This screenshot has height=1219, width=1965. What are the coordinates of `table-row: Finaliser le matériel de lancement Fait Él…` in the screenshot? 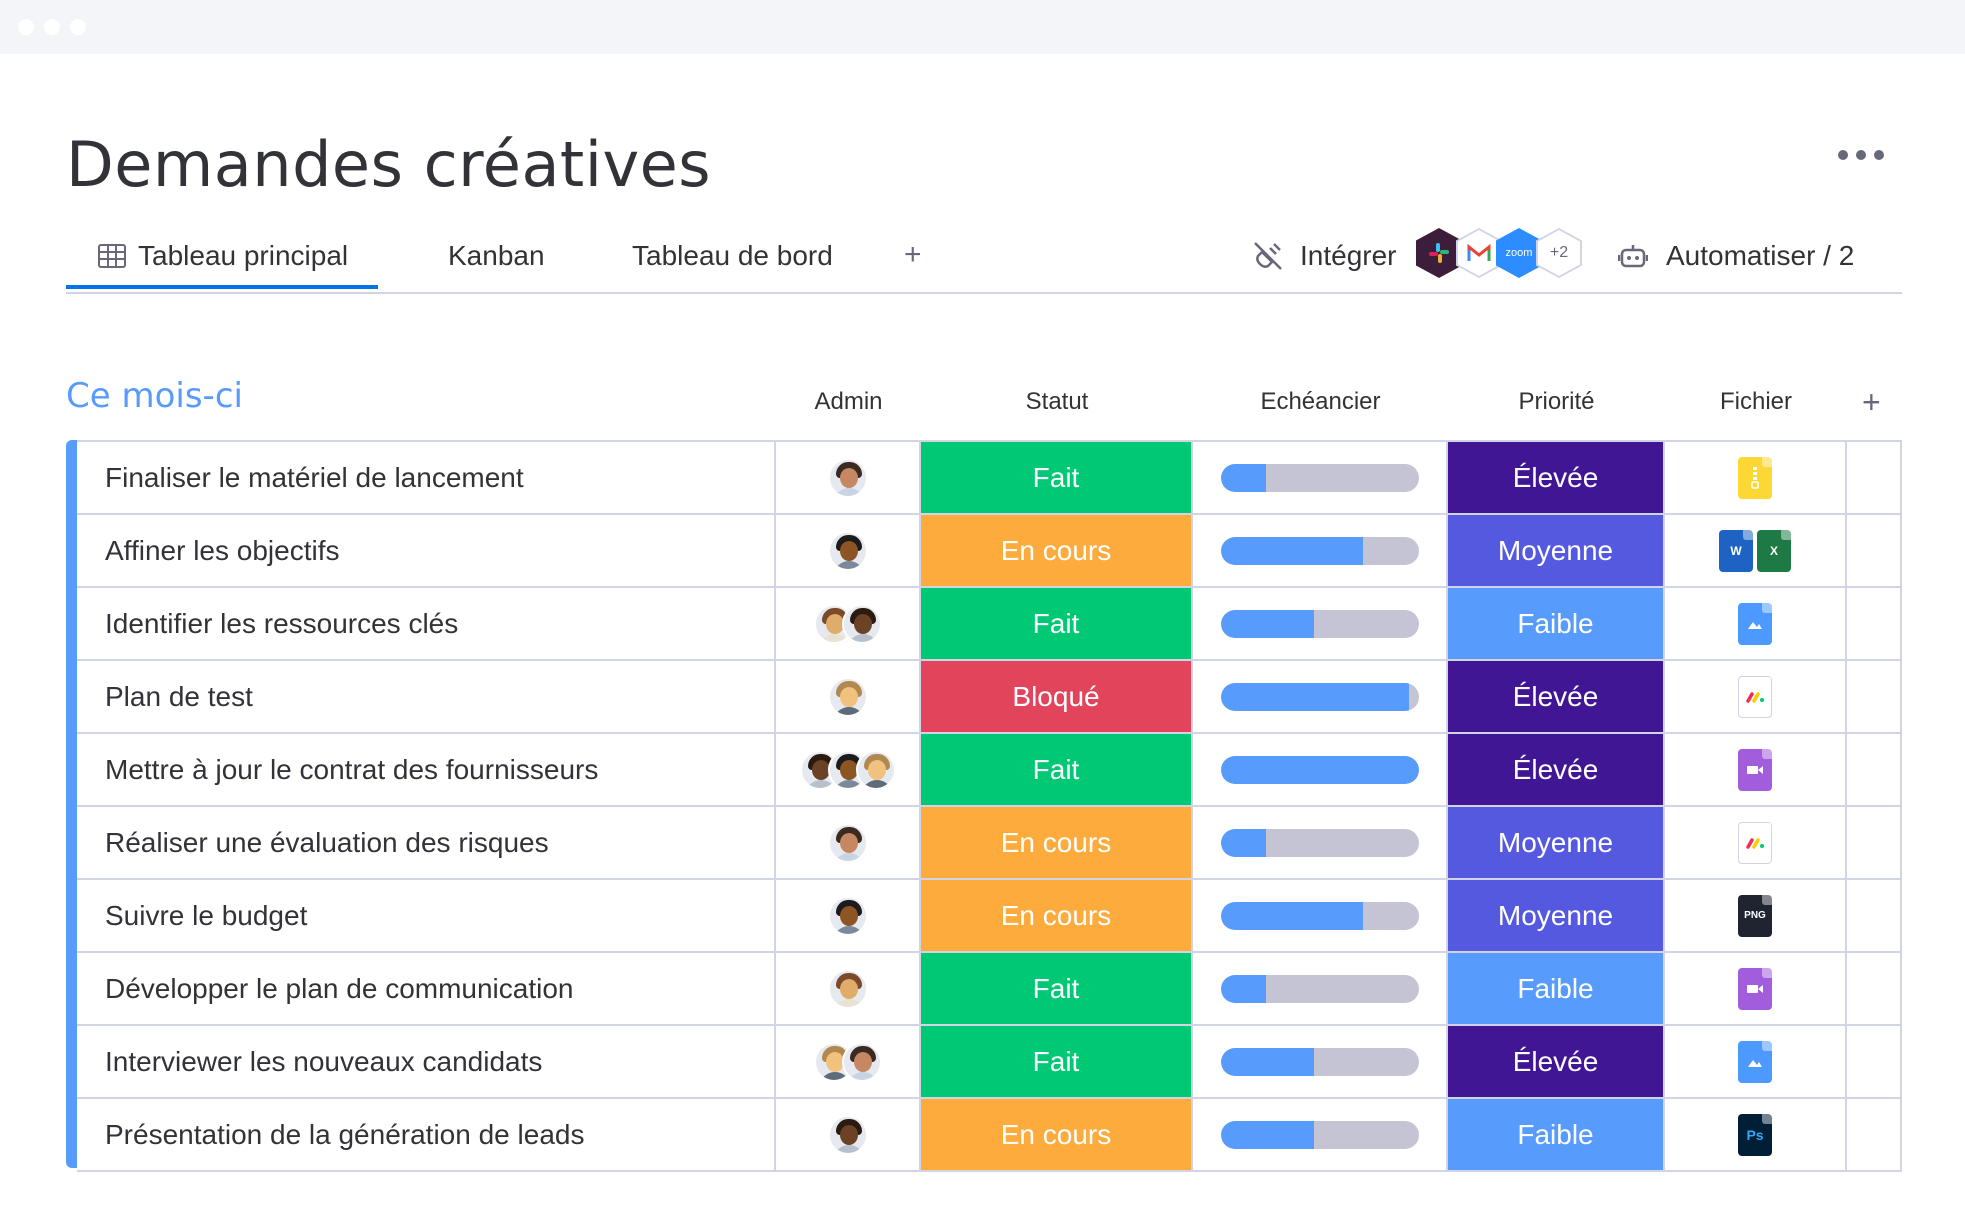 It's located at (989, 476).